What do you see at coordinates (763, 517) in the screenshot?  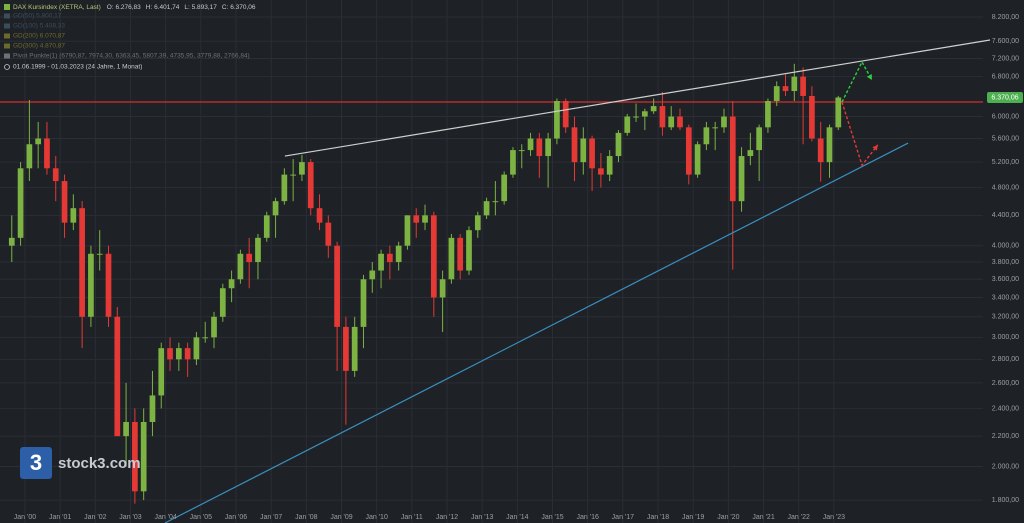 I see `x-tick-label: Jan '21` at bounding box center [763, 517].